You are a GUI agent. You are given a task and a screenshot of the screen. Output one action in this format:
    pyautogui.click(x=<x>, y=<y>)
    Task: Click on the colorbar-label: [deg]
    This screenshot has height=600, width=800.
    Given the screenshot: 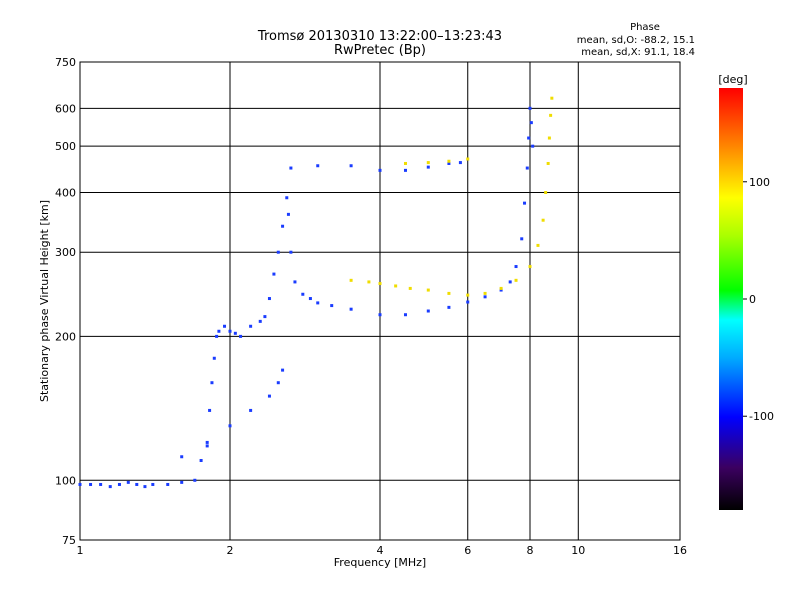 What is the action you would take?
    pyautogui.click(x=732, y=79)
    